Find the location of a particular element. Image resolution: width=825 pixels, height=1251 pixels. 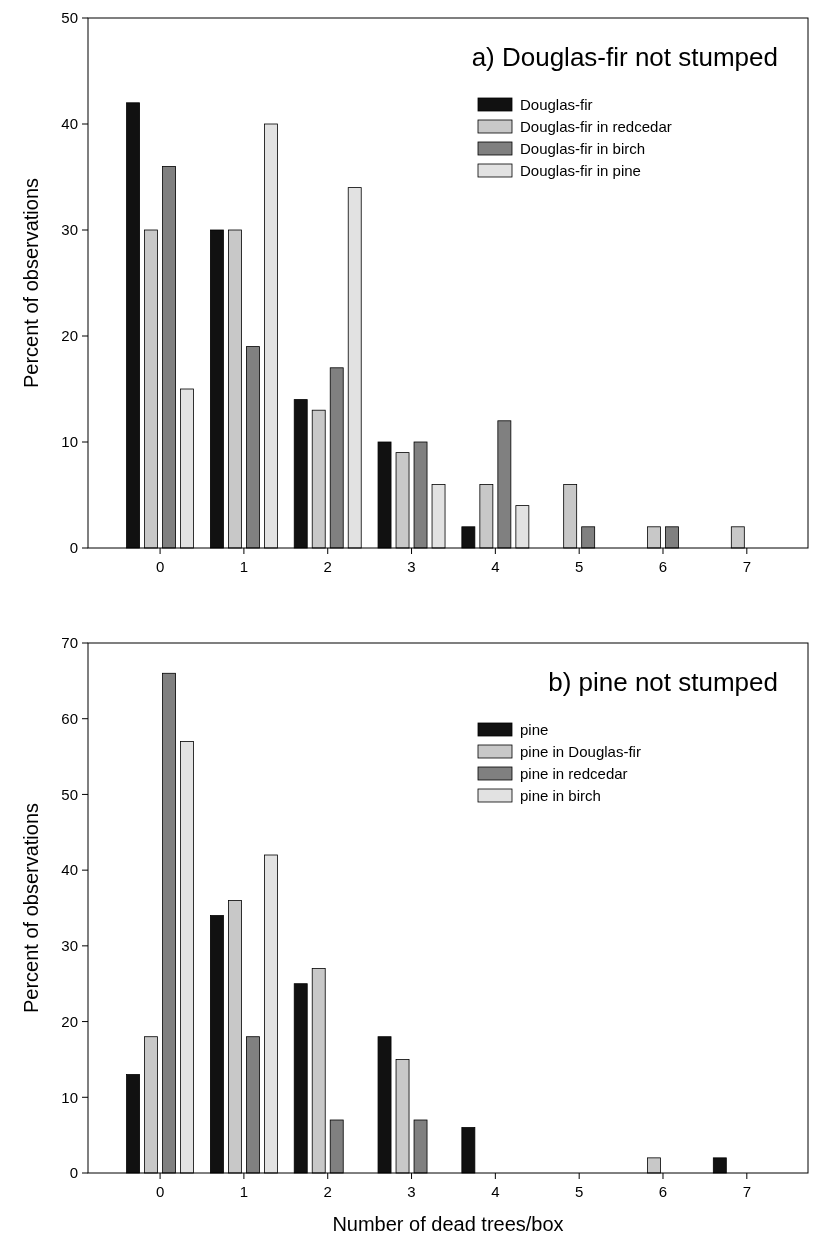

legend-label: Douglas-fir in birch is located at coordinates (583, 149).